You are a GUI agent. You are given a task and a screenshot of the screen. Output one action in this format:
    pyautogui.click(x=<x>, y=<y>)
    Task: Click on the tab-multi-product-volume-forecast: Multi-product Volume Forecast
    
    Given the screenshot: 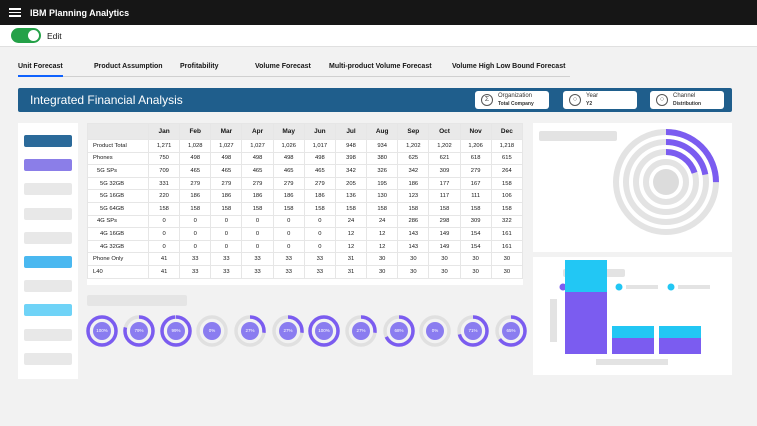 What is the action you would take?
    pyautogui.click(x=380, y=66)
    